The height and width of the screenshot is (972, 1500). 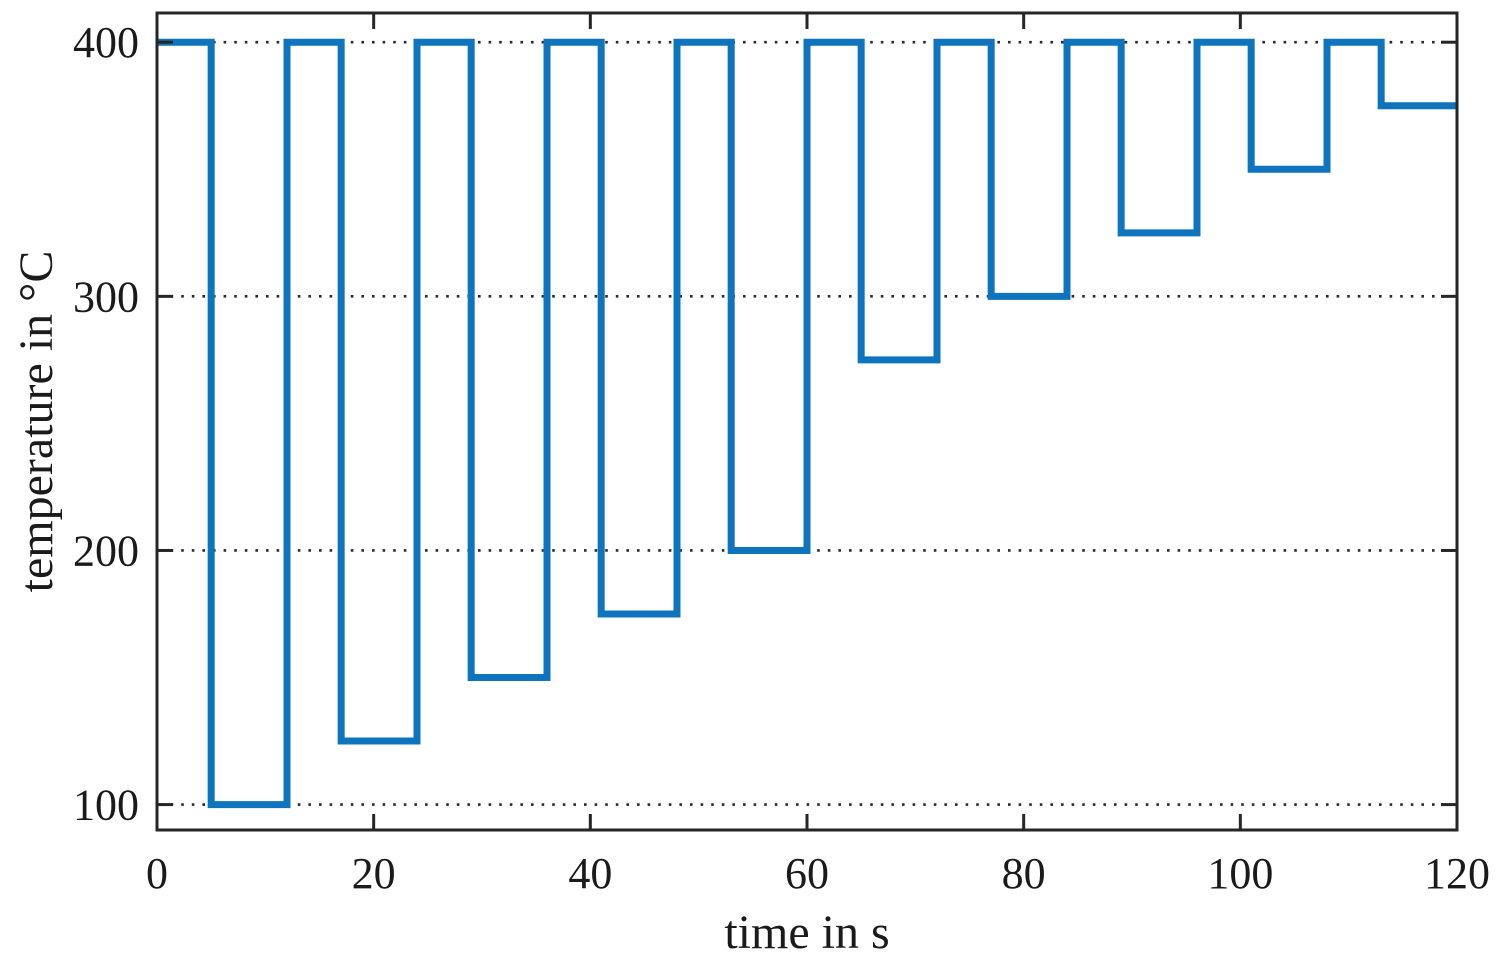 I want to click on y-tick-labels: 100 200 300 400, so click(x=106, y=423).